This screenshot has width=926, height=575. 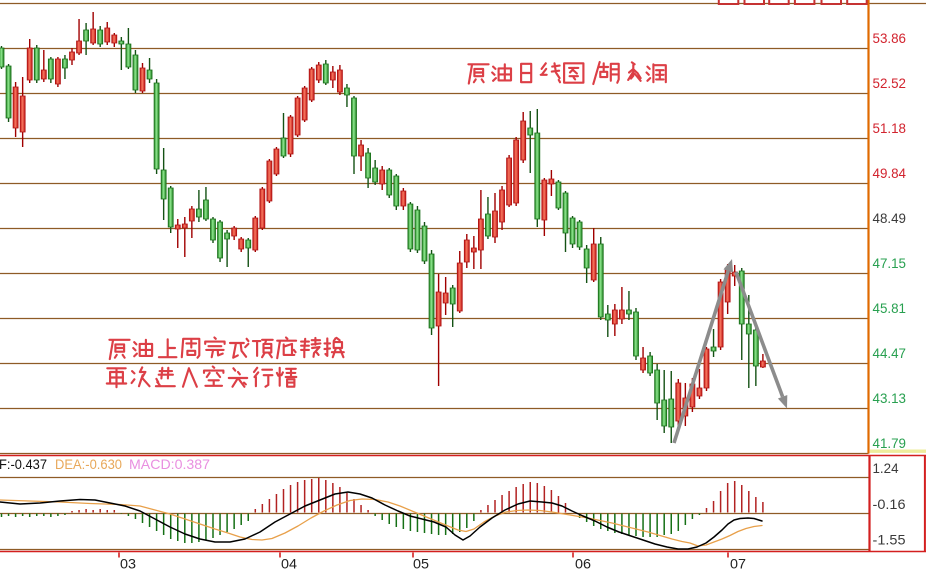 What do you see at coordinates (890, 398) in the screenshot?
I see `svg-text: 43.13` at bounding box center [890, 398].